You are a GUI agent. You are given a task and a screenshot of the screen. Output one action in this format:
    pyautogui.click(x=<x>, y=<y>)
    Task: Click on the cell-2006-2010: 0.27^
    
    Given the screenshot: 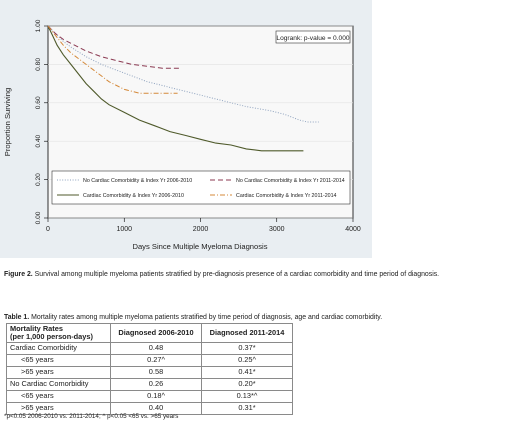 What is the action you would take?
    pyautogui.click(x=156, y=360)
    